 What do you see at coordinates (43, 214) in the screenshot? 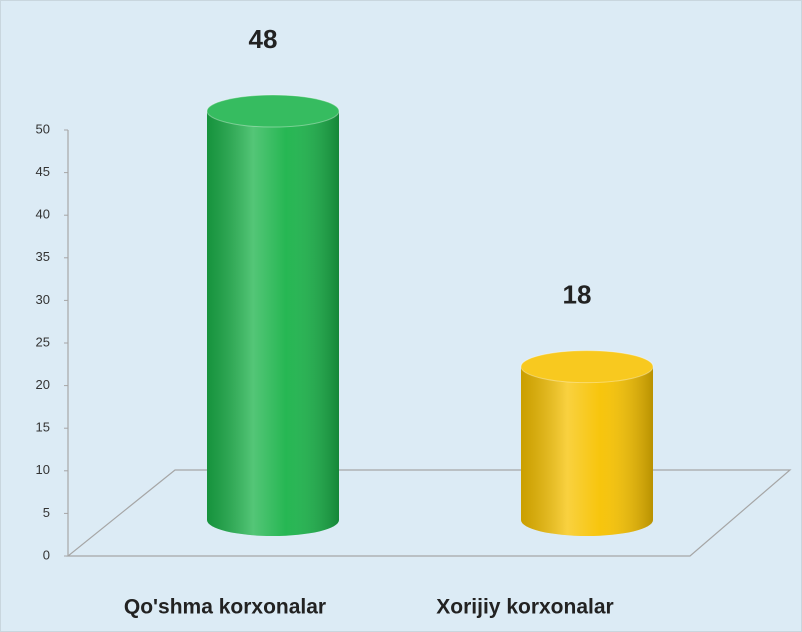
I see `y-tick-label: 40` at bounding box center [43, 214].